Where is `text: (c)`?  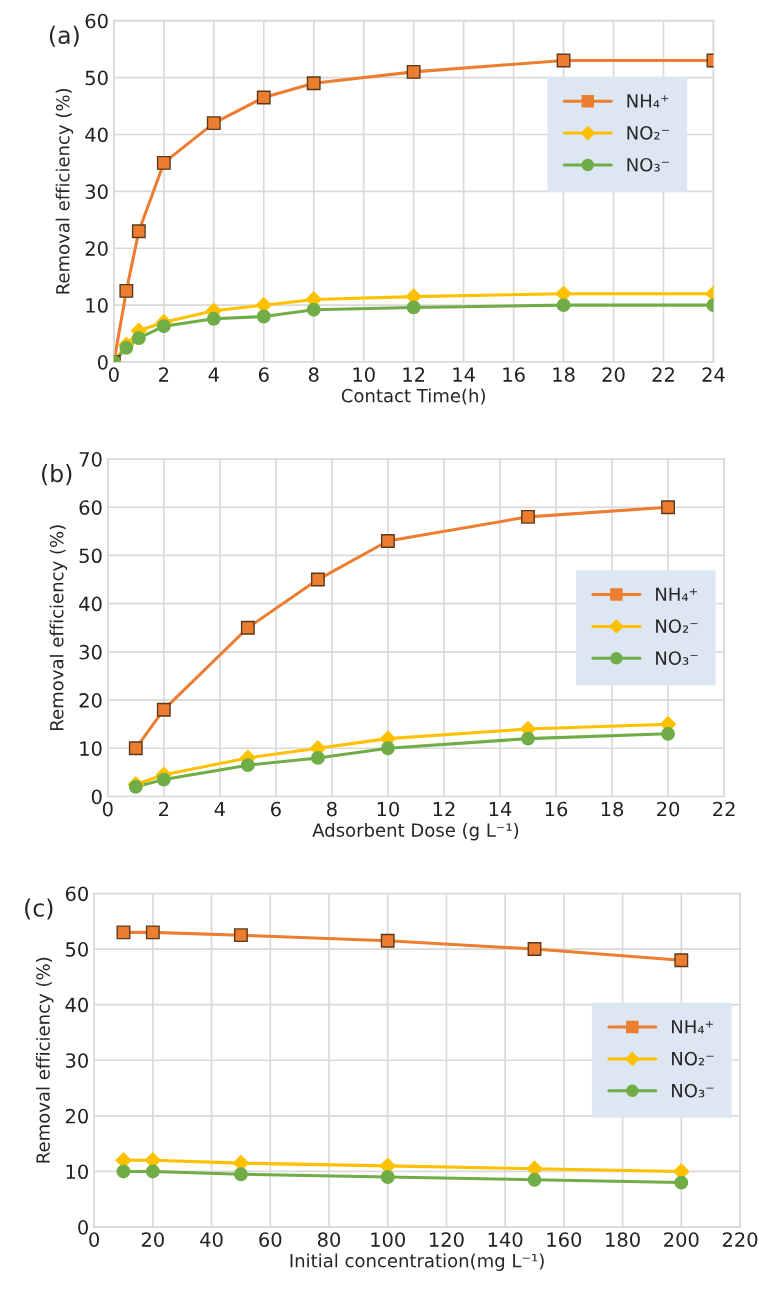
text: (c) is located at coordinates (39, 909).